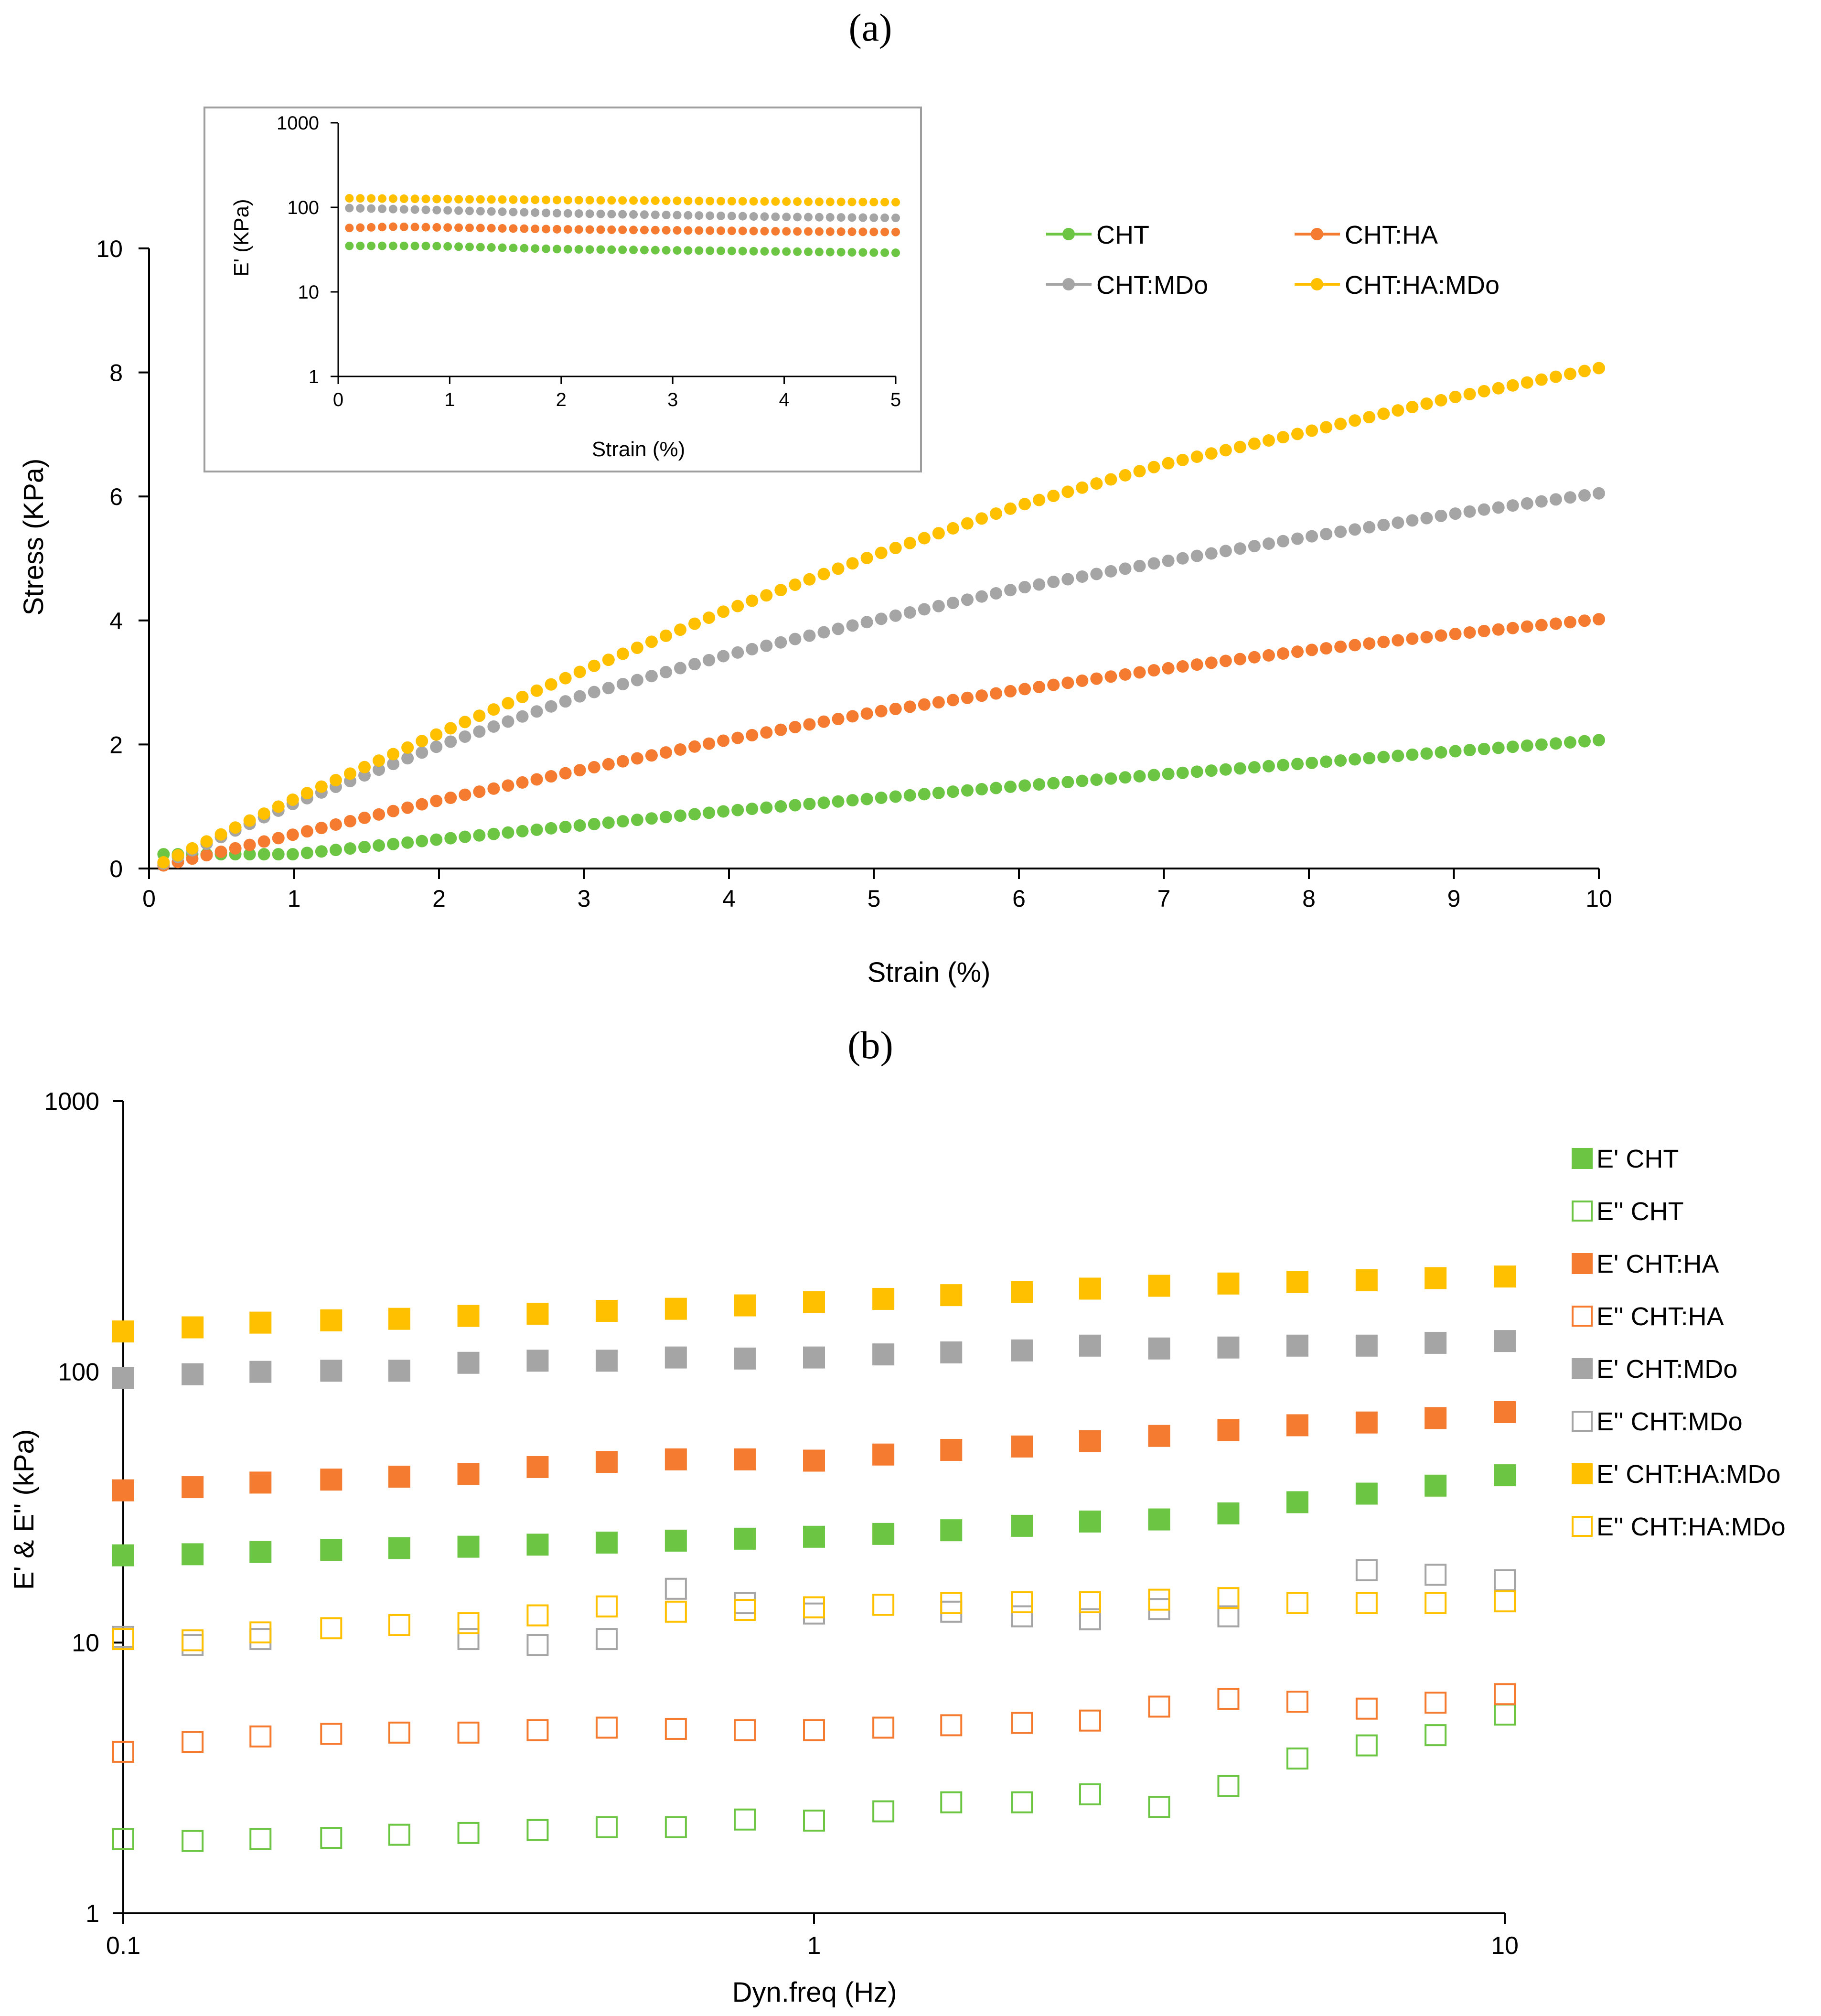 The height and width of the screenshot is (2016, 1821). I want to click on panel-a-label: (a), so click(870, 27).